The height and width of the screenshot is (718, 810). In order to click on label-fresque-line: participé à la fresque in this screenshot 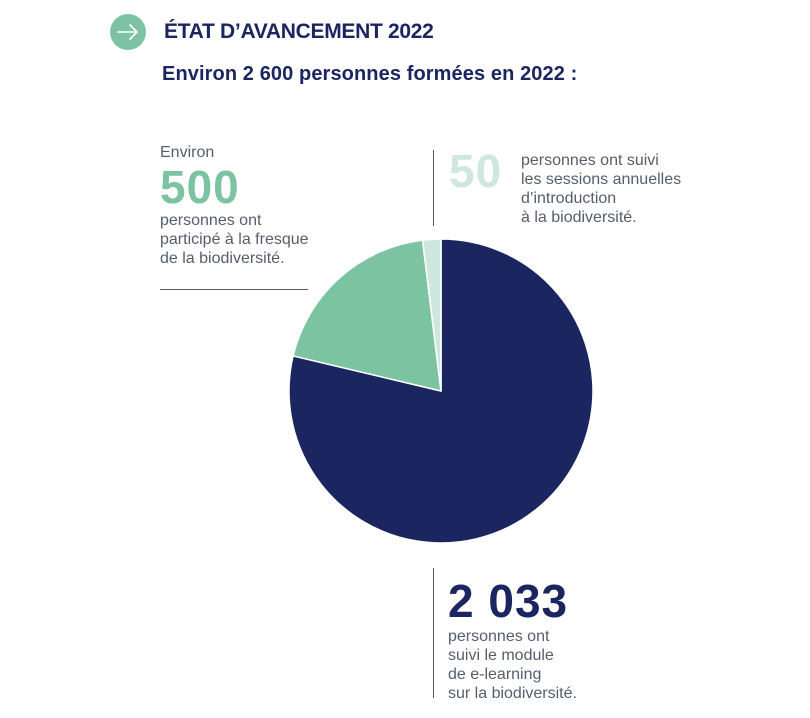, I will do `click(234, 239)`.